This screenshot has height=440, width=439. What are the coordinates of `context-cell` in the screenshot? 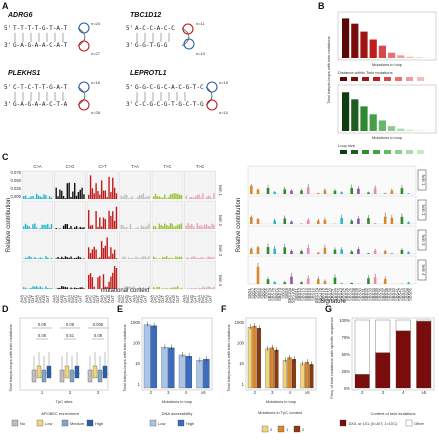 It's located at (200, 275).